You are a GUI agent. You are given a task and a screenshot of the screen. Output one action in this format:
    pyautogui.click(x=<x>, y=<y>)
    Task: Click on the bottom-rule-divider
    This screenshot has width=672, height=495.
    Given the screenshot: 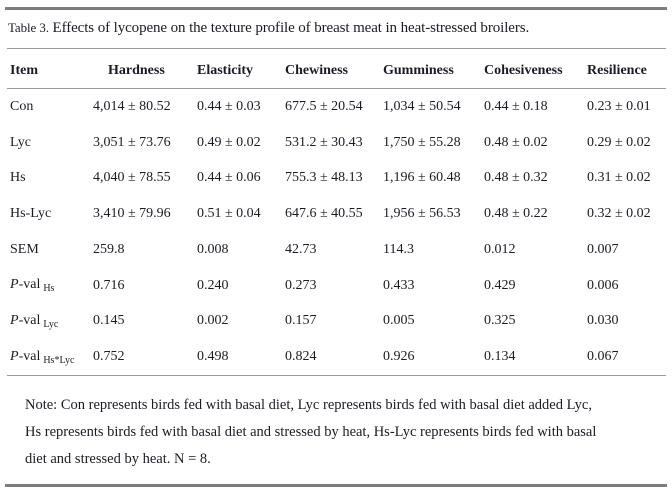 What is the action you would take?
    pyautogui.click(x=336, y=485)
    